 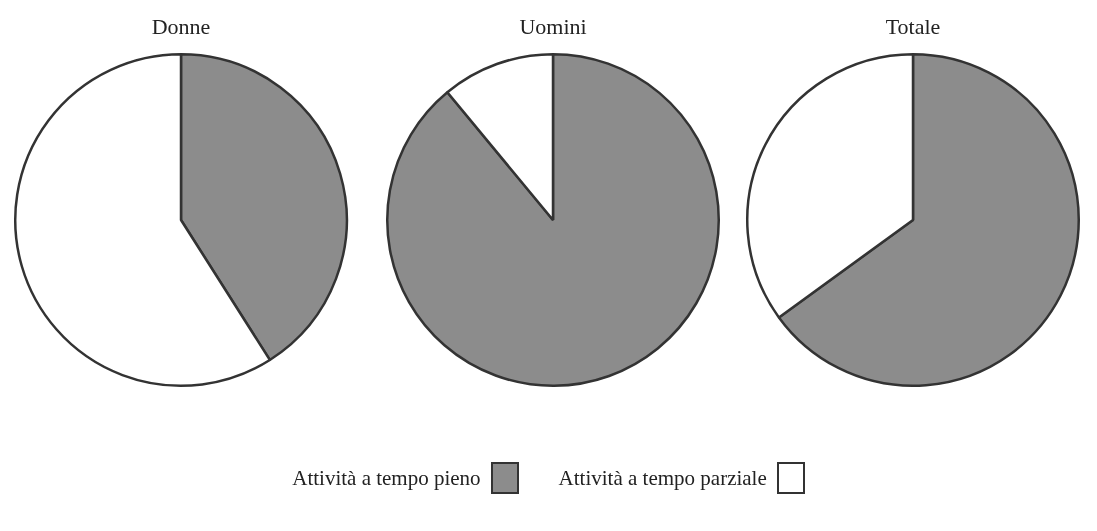 What do you see at coordinates (386, 478) in the screenshot?
I see `legend-label: Attività a tempo pieno` at bounding box center [386, 478].